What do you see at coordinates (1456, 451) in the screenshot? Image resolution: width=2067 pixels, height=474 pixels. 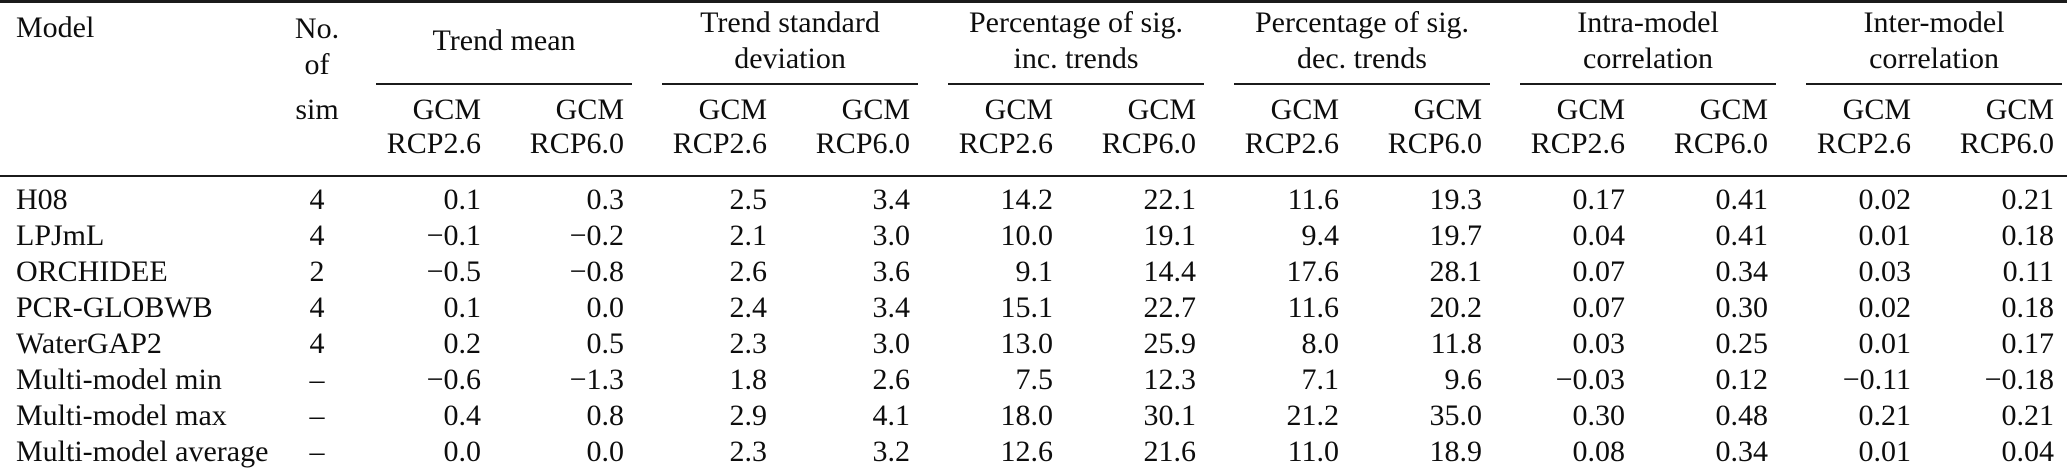 I see `value-cell: 18.9` at bounding box center [1456, 451].